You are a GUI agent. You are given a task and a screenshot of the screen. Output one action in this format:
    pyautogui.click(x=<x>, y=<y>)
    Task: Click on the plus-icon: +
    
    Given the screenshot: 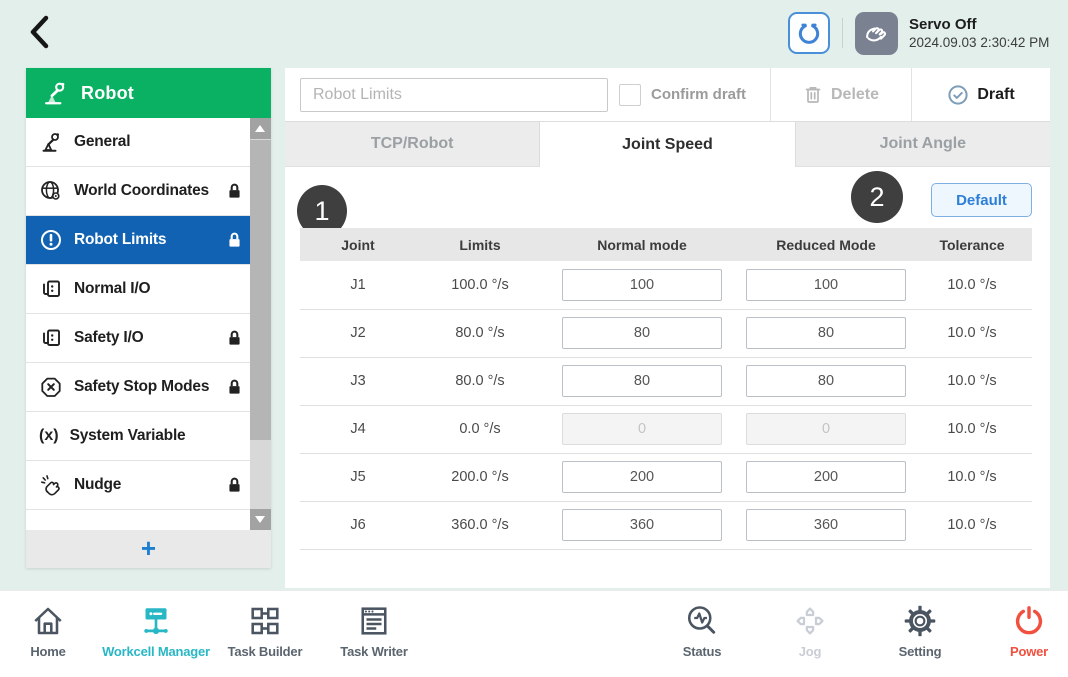 What is the action you would take?
    pyautogui.click(x=148, y=547)
    